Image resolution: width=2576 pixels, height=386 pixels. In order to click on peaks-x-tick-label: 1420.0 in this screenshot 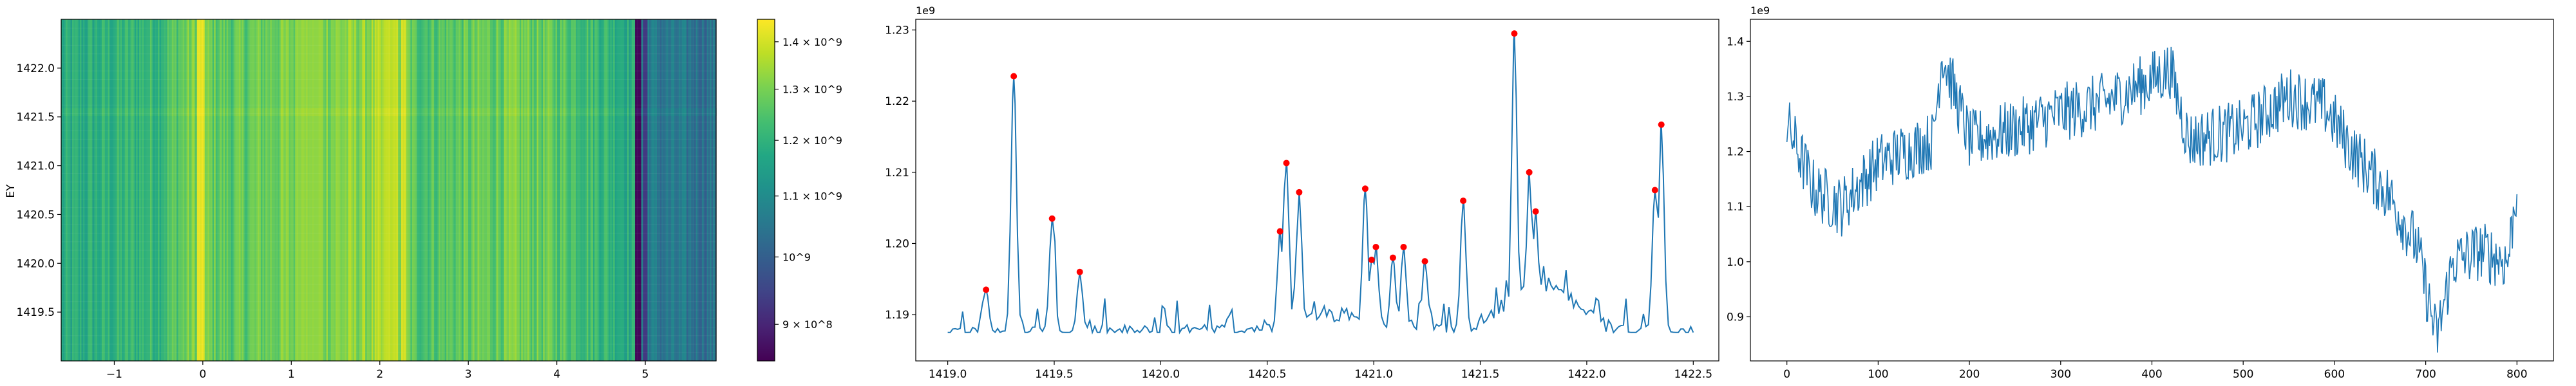, I will do `click(1161, 374)`.